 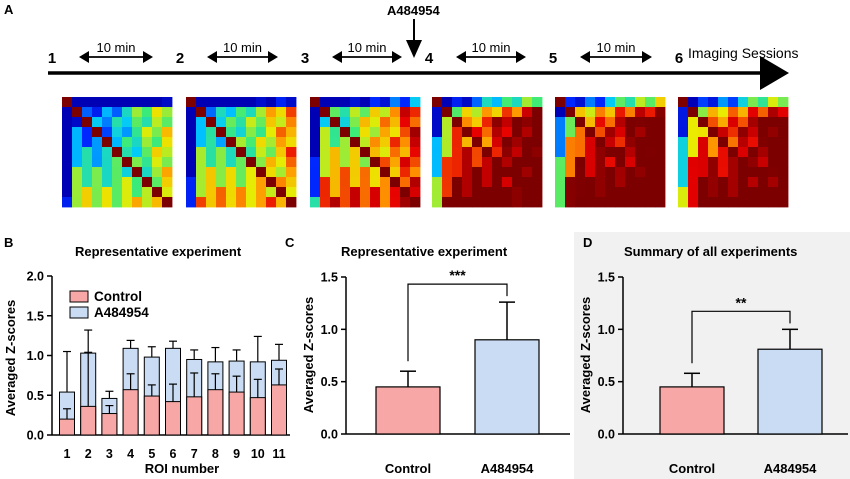 What do you see at coordinates (585, 57) in the screenshot?
I see `interval-arrow-left` at bounding box center [585, 57].